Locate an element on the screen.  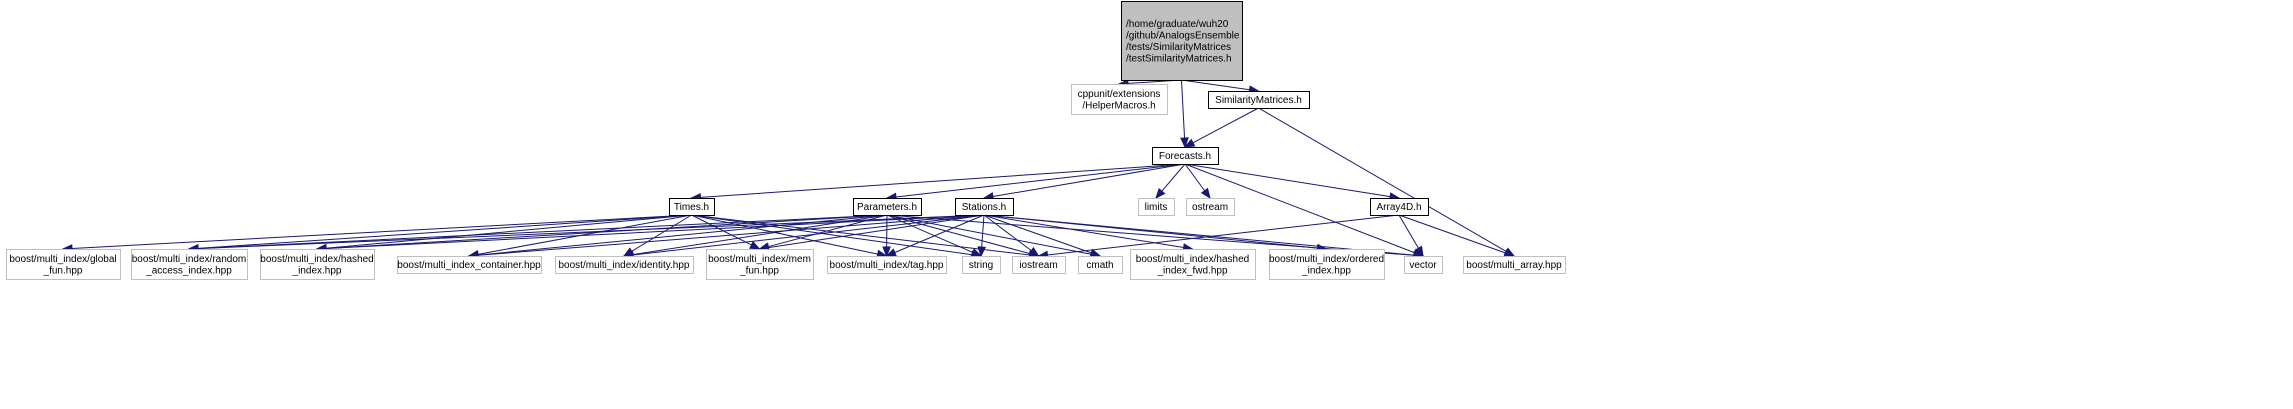
node-box-cmath is located at coordinates (1100, 265).